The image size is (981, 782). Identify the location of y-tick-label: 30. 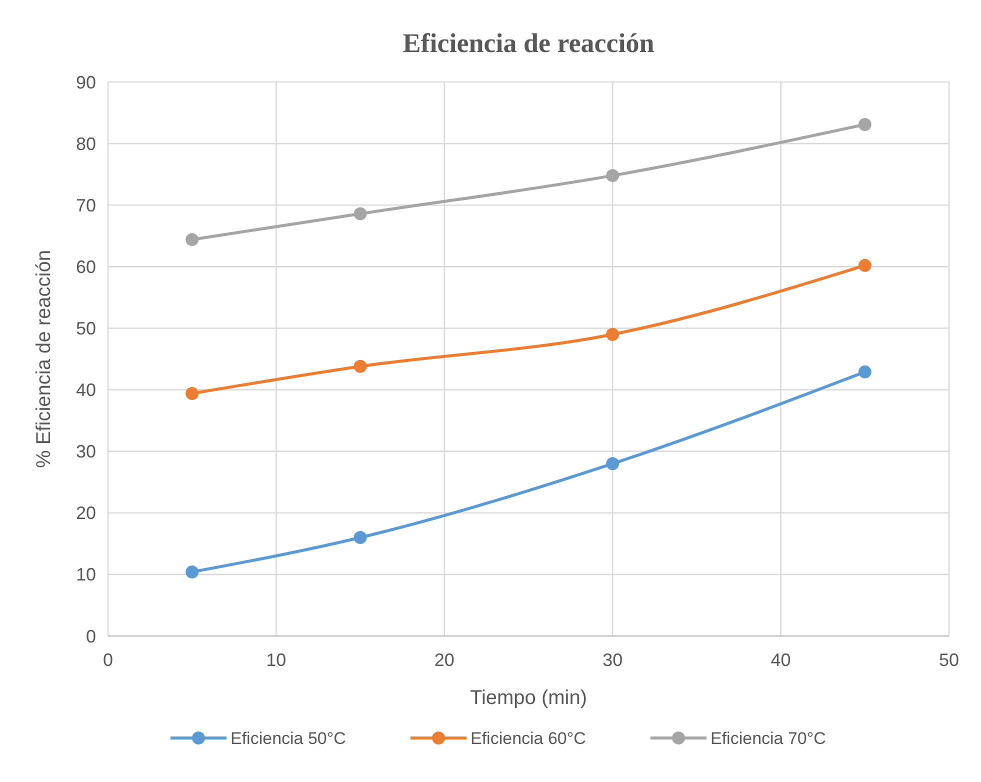
(86, 452).